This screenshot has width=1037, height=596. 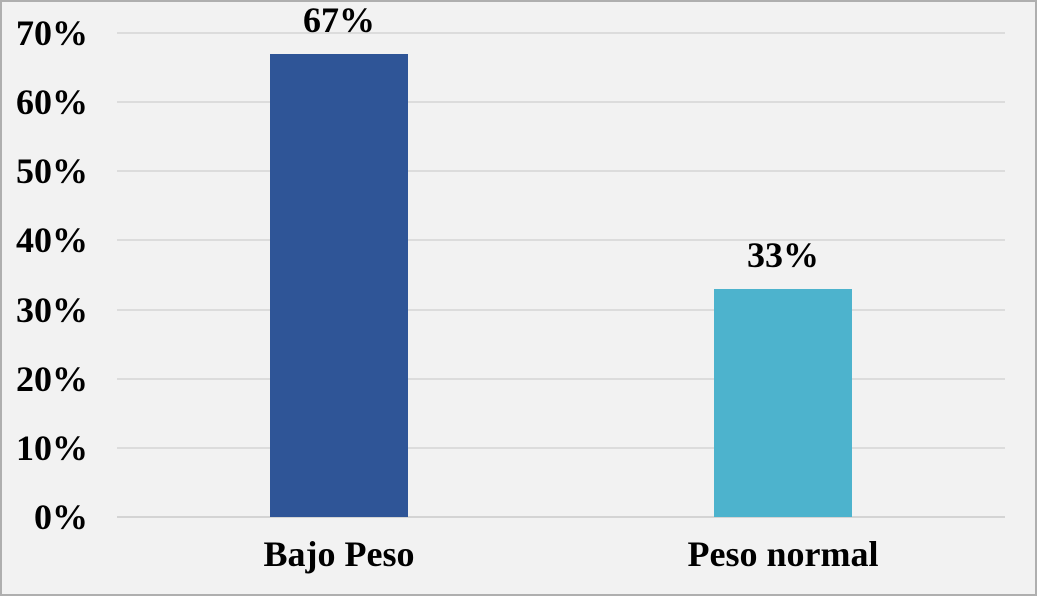 What do you see at coordinates (52, 102) in the screenshot?
I see `y-axis-tick-label: 60%` at bounding box center [52, 102].